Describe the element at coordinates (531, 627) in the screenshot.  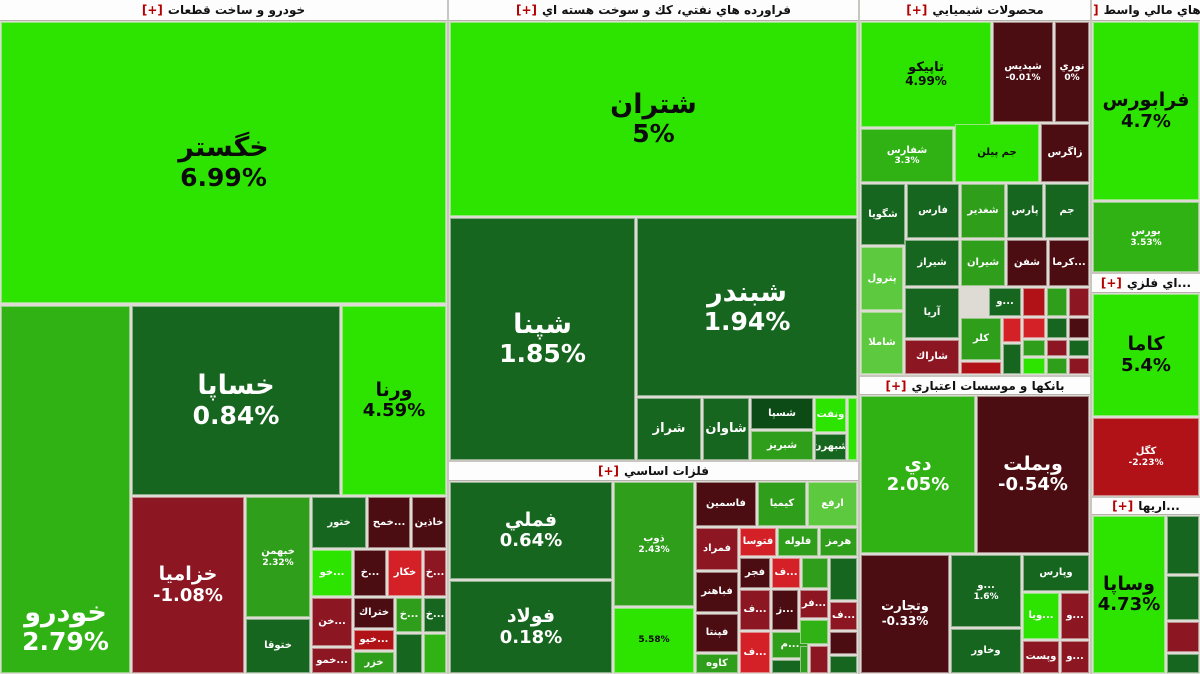
I see `stock-tile: فولاد 0.18%` at that location.